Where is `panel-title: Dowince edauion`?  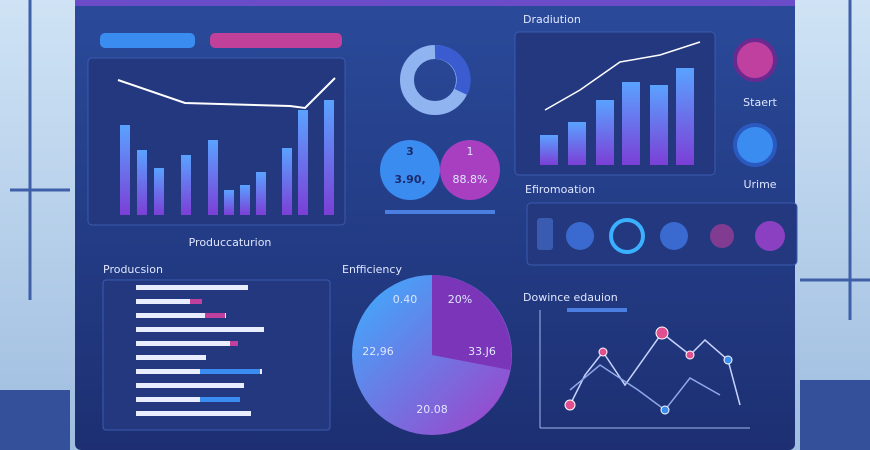 panel-title: Dowince edauion is located at coordinates (570, 297).